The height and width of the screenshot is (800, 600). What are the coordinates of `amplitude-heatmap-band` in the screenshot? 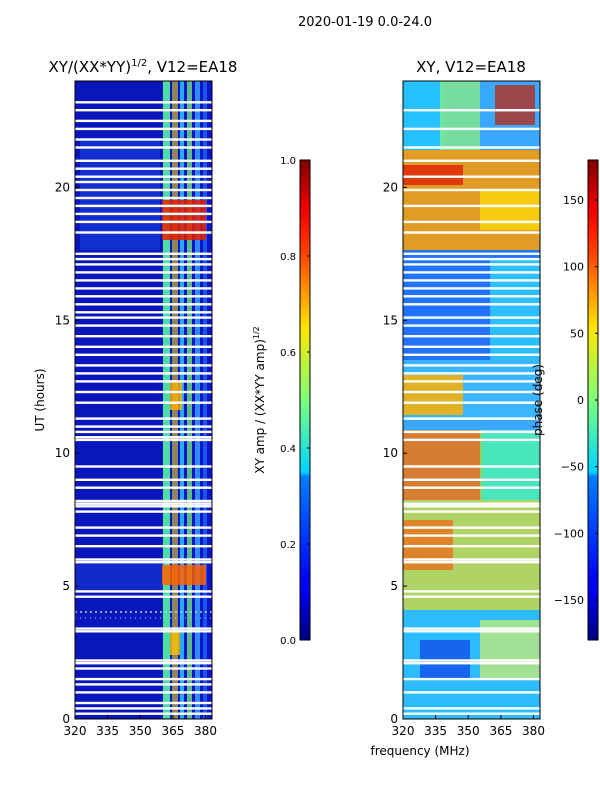 It's located at (119, 575).